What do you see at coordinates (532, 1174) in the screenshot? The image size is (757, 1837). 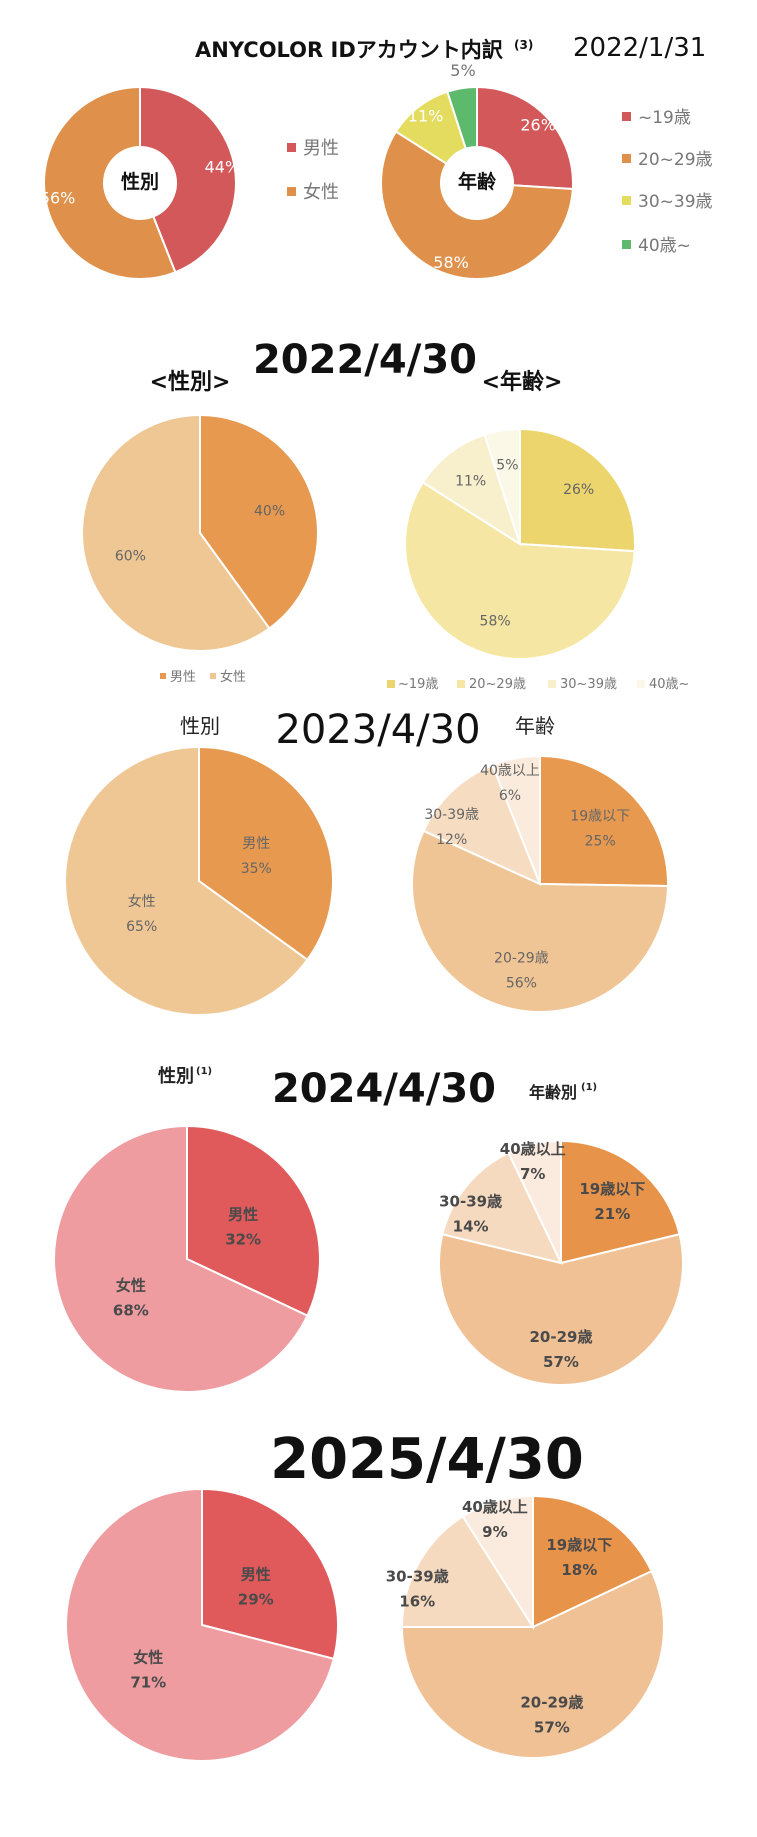 I see `slice-value-label: 7%` at bounding box center [532, 1174].